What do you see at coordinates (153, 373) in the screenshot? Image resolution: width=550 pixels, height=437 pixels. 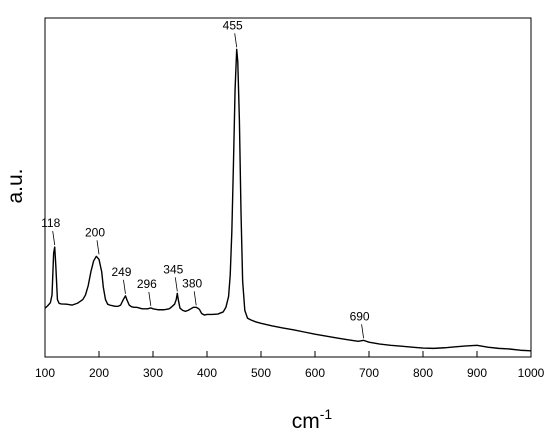 I see `x-tick-label: 300` at bounding box center [153, 373].